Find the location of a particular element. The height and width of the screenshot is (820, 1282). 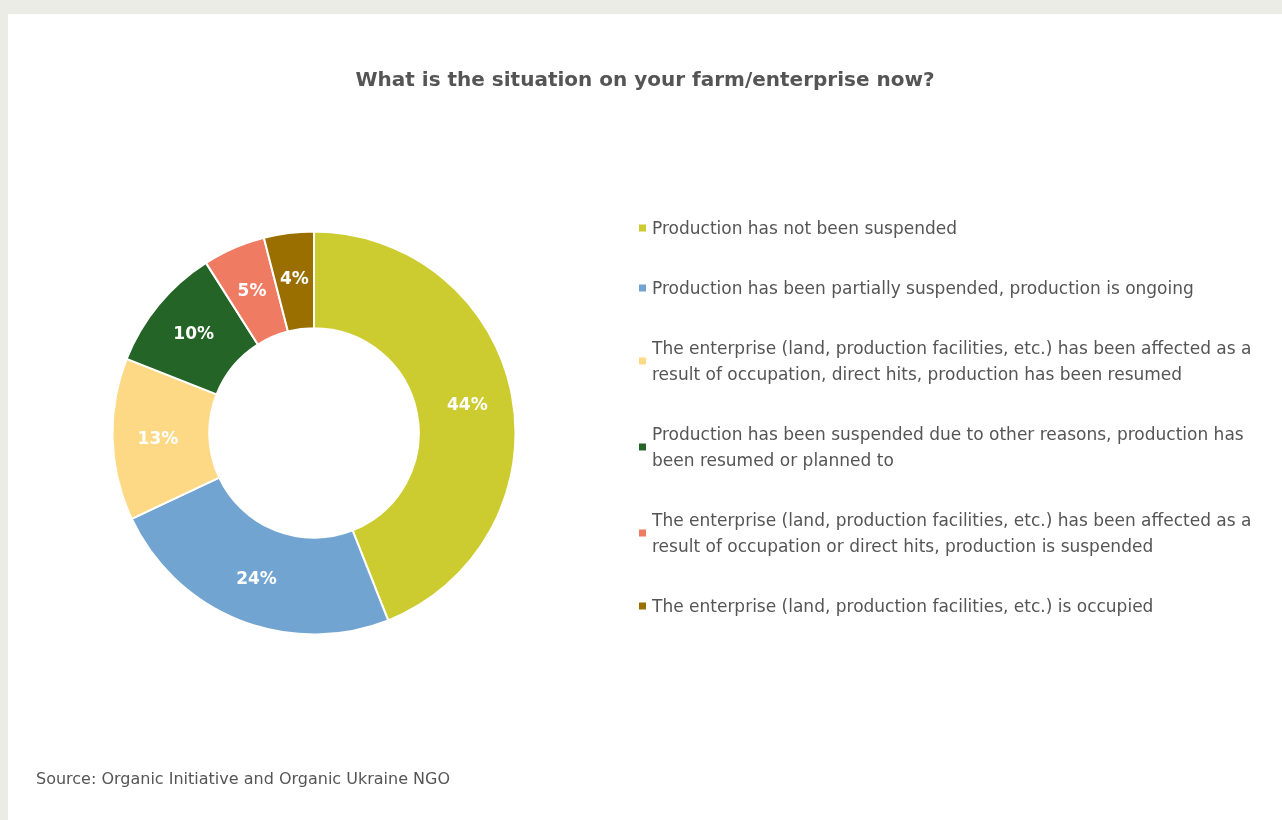

data-label: 13% is located at coordinates (158, 437).